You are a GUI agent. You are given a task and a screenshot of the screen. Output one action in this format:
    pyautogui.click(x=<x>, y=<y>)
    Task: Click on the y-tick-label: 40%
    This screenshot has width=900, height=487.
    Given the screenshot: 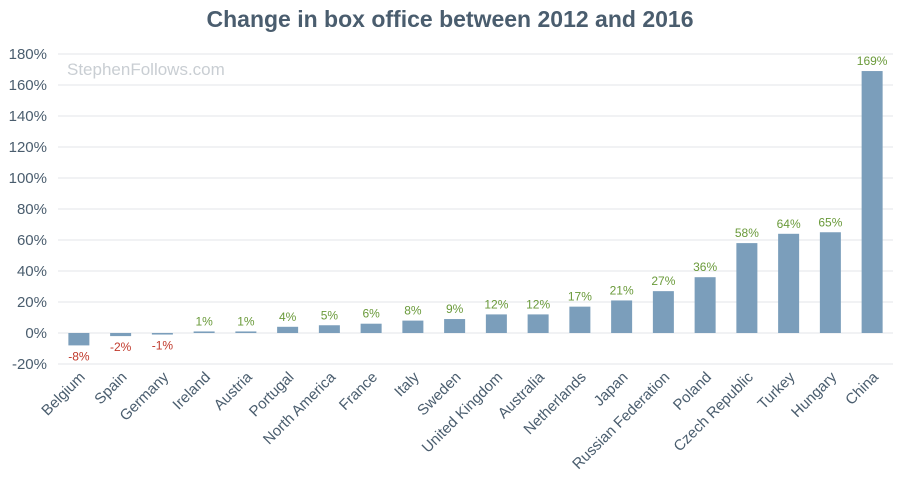 What is the action you would take?
    pyautogui.click(x=32, y=271)
    